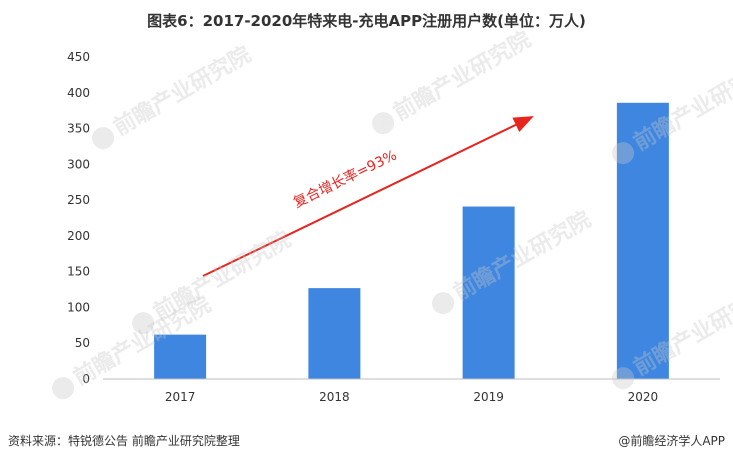 The image size is (733, 461). What do you see at coordinates (642, 240) in the screenshot?
I see `bar-2020` at bounding box center [642, 240].